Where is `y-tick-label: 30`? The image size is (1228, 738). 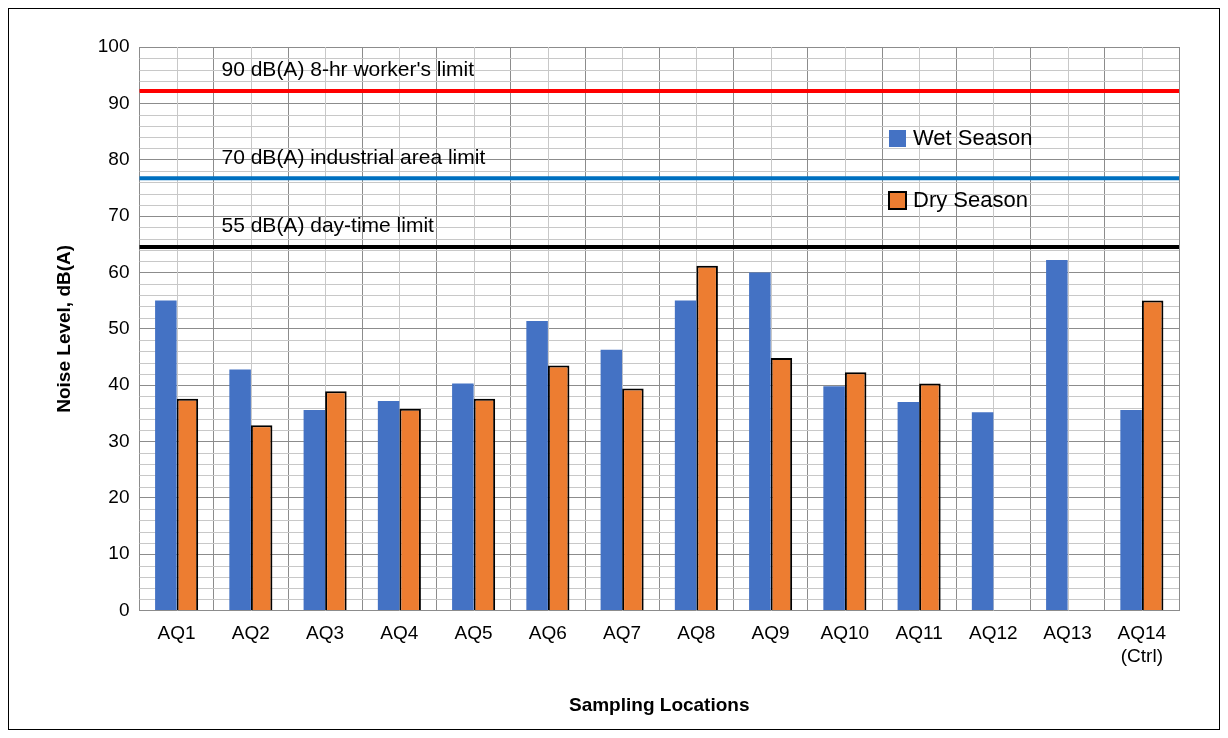 y-tick-label: 30 is located at coordinates (119, 440).